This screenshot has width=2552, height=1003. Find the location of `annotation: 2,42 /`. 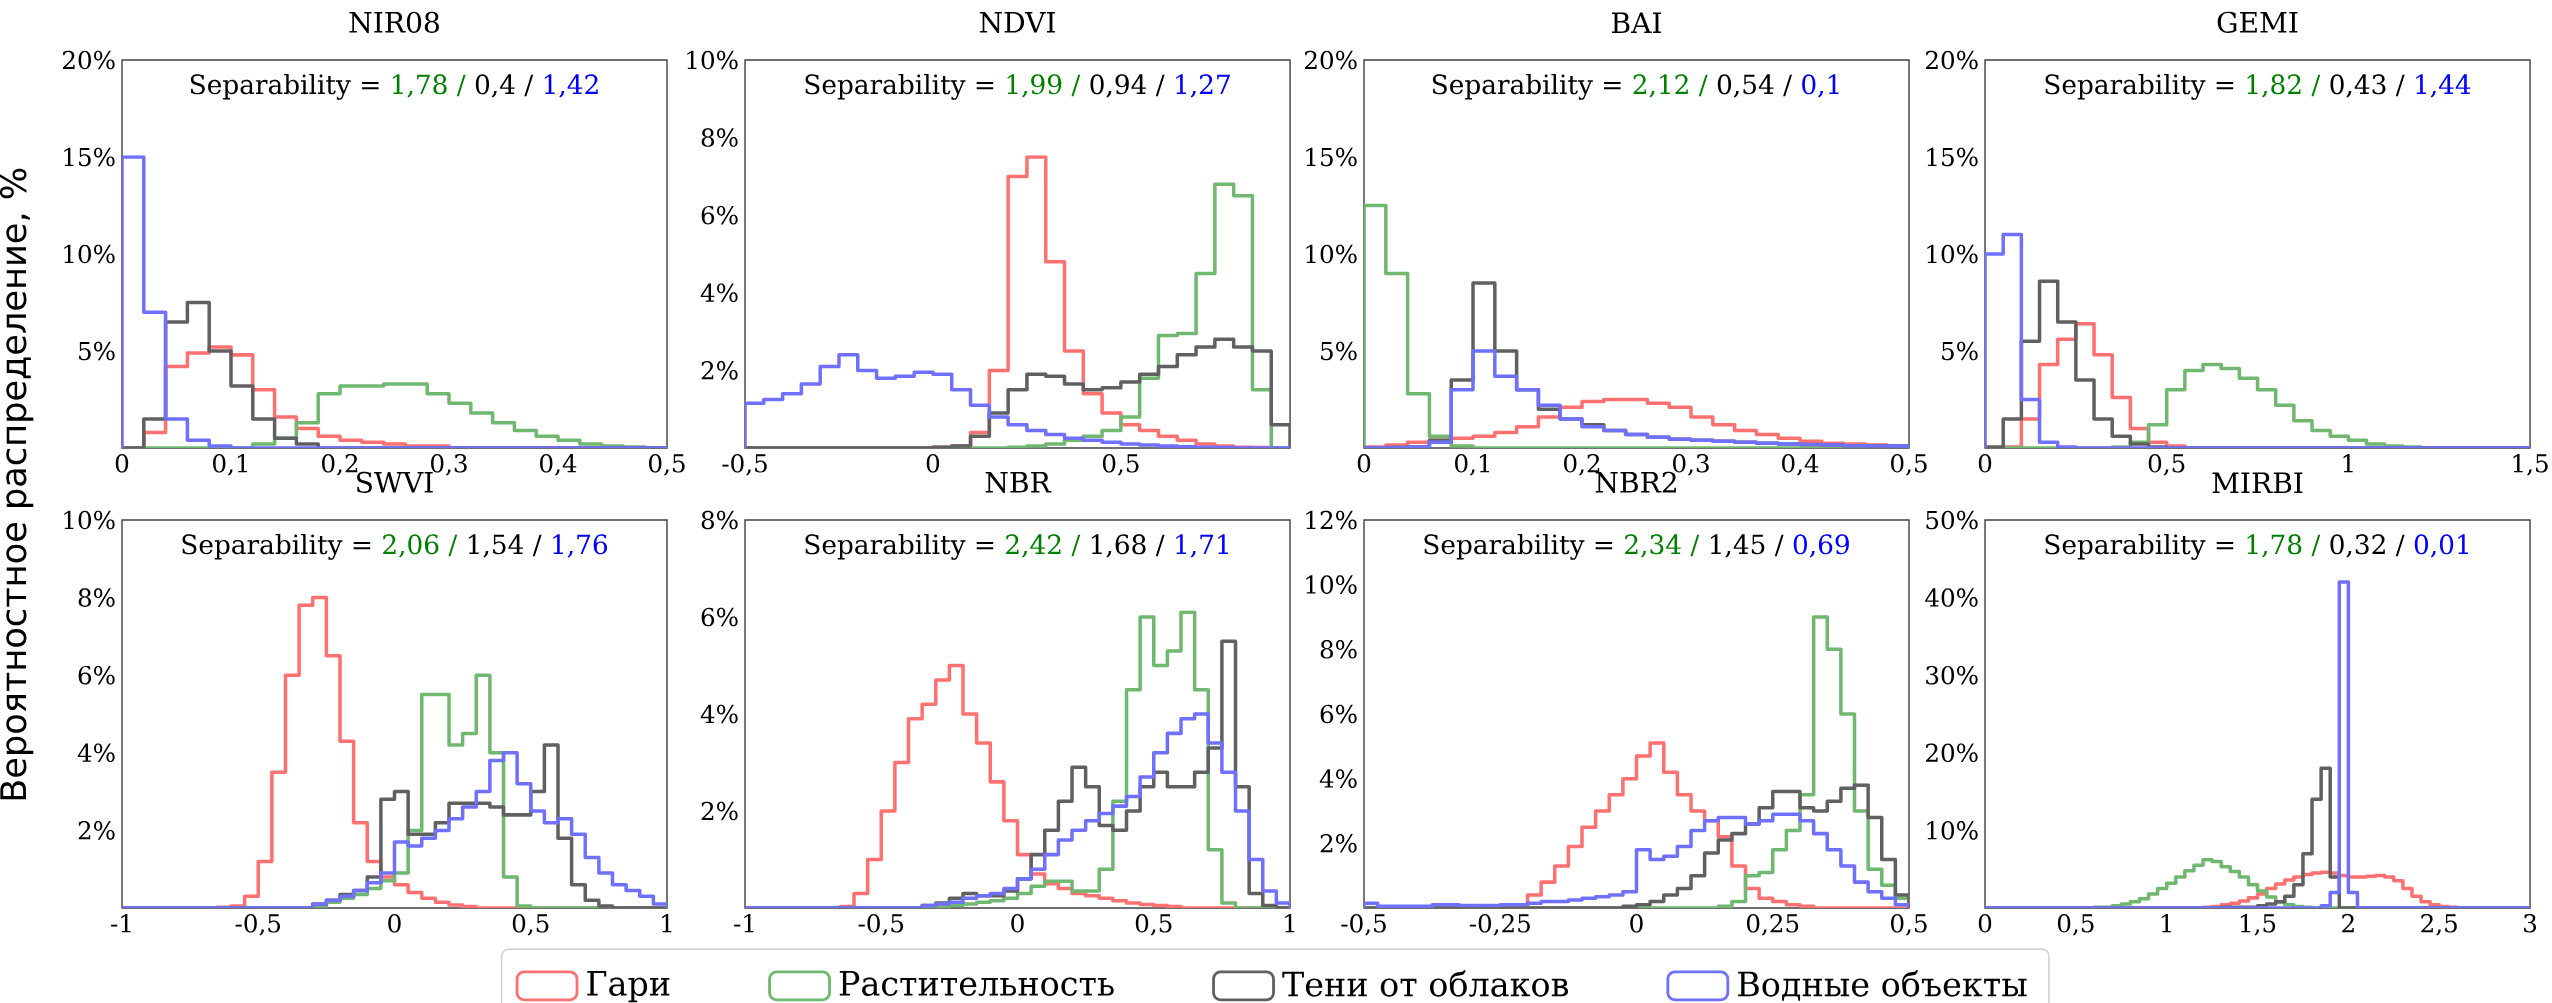

annotation: 2,42 / is located at coordinates (1043, 546).